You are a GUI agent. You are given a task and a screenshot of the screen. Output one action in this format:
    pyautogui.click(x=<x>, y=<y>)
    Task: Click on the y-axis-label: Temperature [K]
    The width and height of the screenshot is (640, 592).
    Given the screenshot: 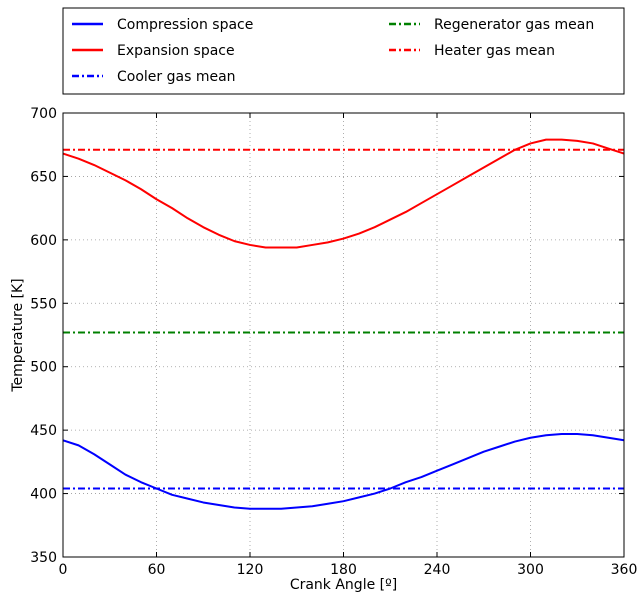 What is the action you would take?
    pyautogui.click(x=18, y=335)
    